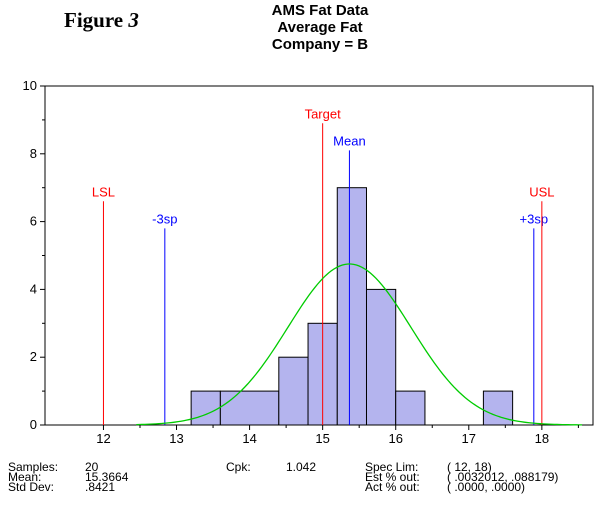 The height and width of the screenshot is (508, 603). What do you see at coordinates (107, 477) in the screenshot?
I see `mean-value: 15.3664` at bounding box center [107, 477].